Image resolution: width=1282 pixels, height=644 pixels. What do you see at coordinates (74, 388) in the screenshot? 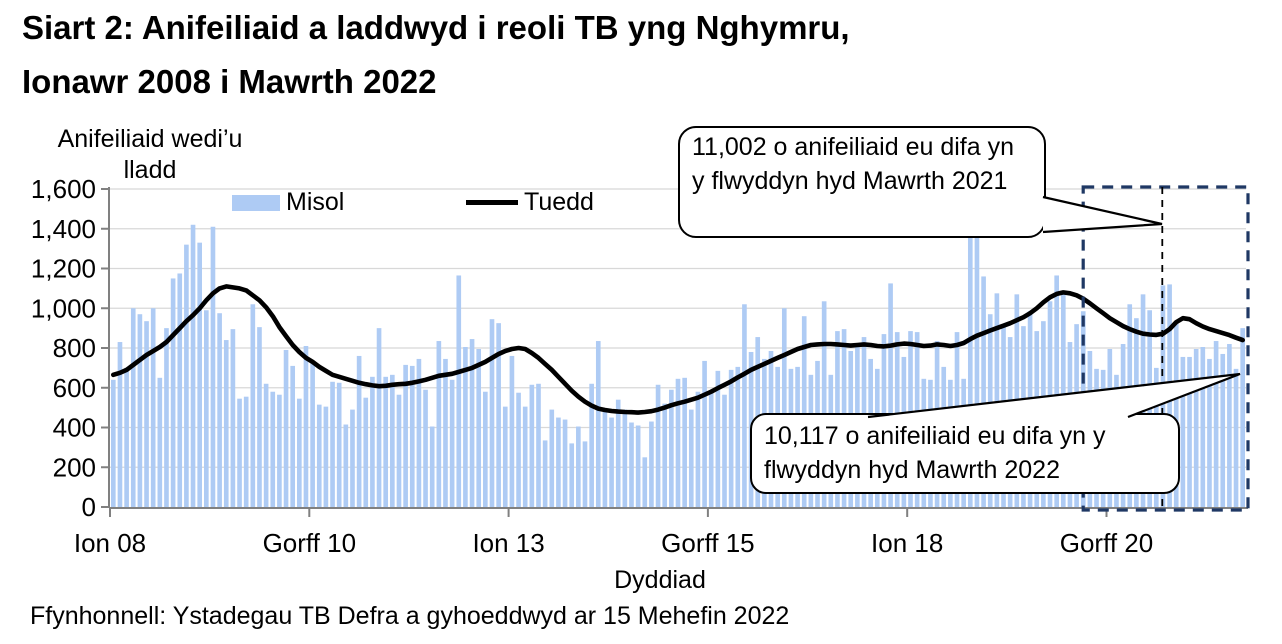
I see `y-tick-label: 600` at bounding box center [74, 388].